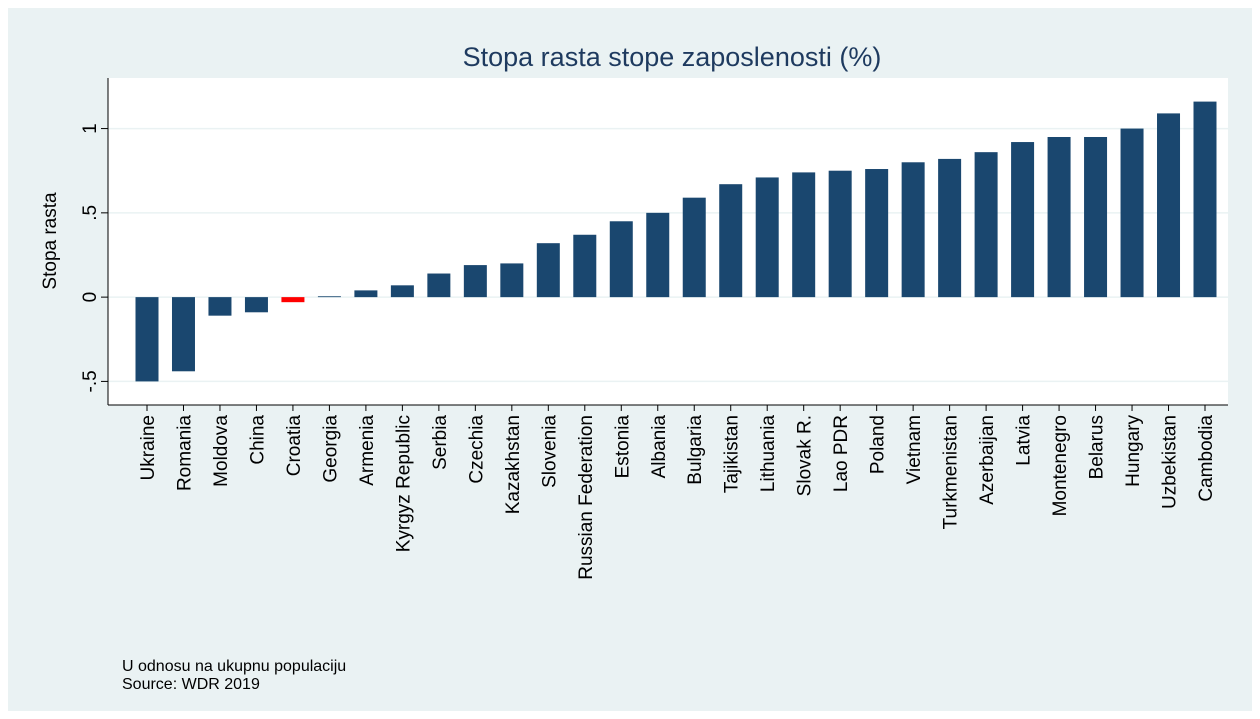 The image size is (1260, 719). I want to click on x-tick-label: Cambodia, so click(1206, 458).